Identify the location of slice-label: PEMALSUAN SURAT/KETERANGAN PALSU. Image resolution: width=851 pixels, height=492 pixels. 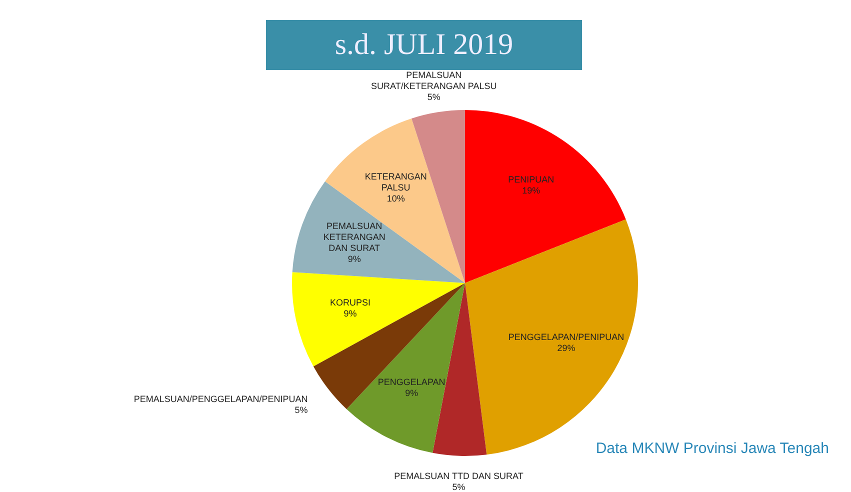
(434, 80).